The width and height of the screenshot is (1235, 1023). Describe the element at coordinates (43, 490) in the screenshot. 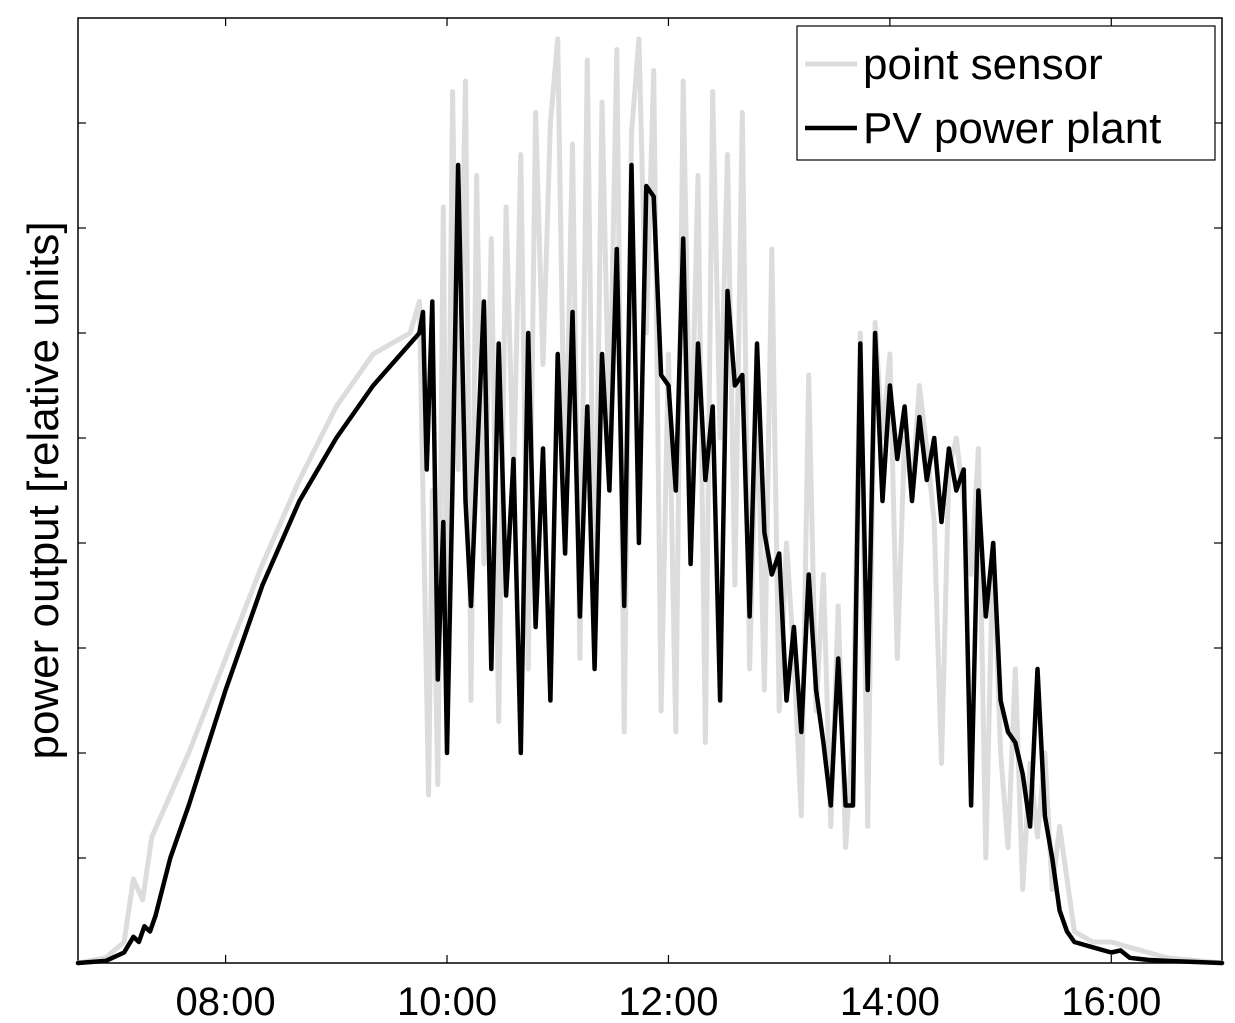

I see `y-axis-label: power output [relative units]` at that location.